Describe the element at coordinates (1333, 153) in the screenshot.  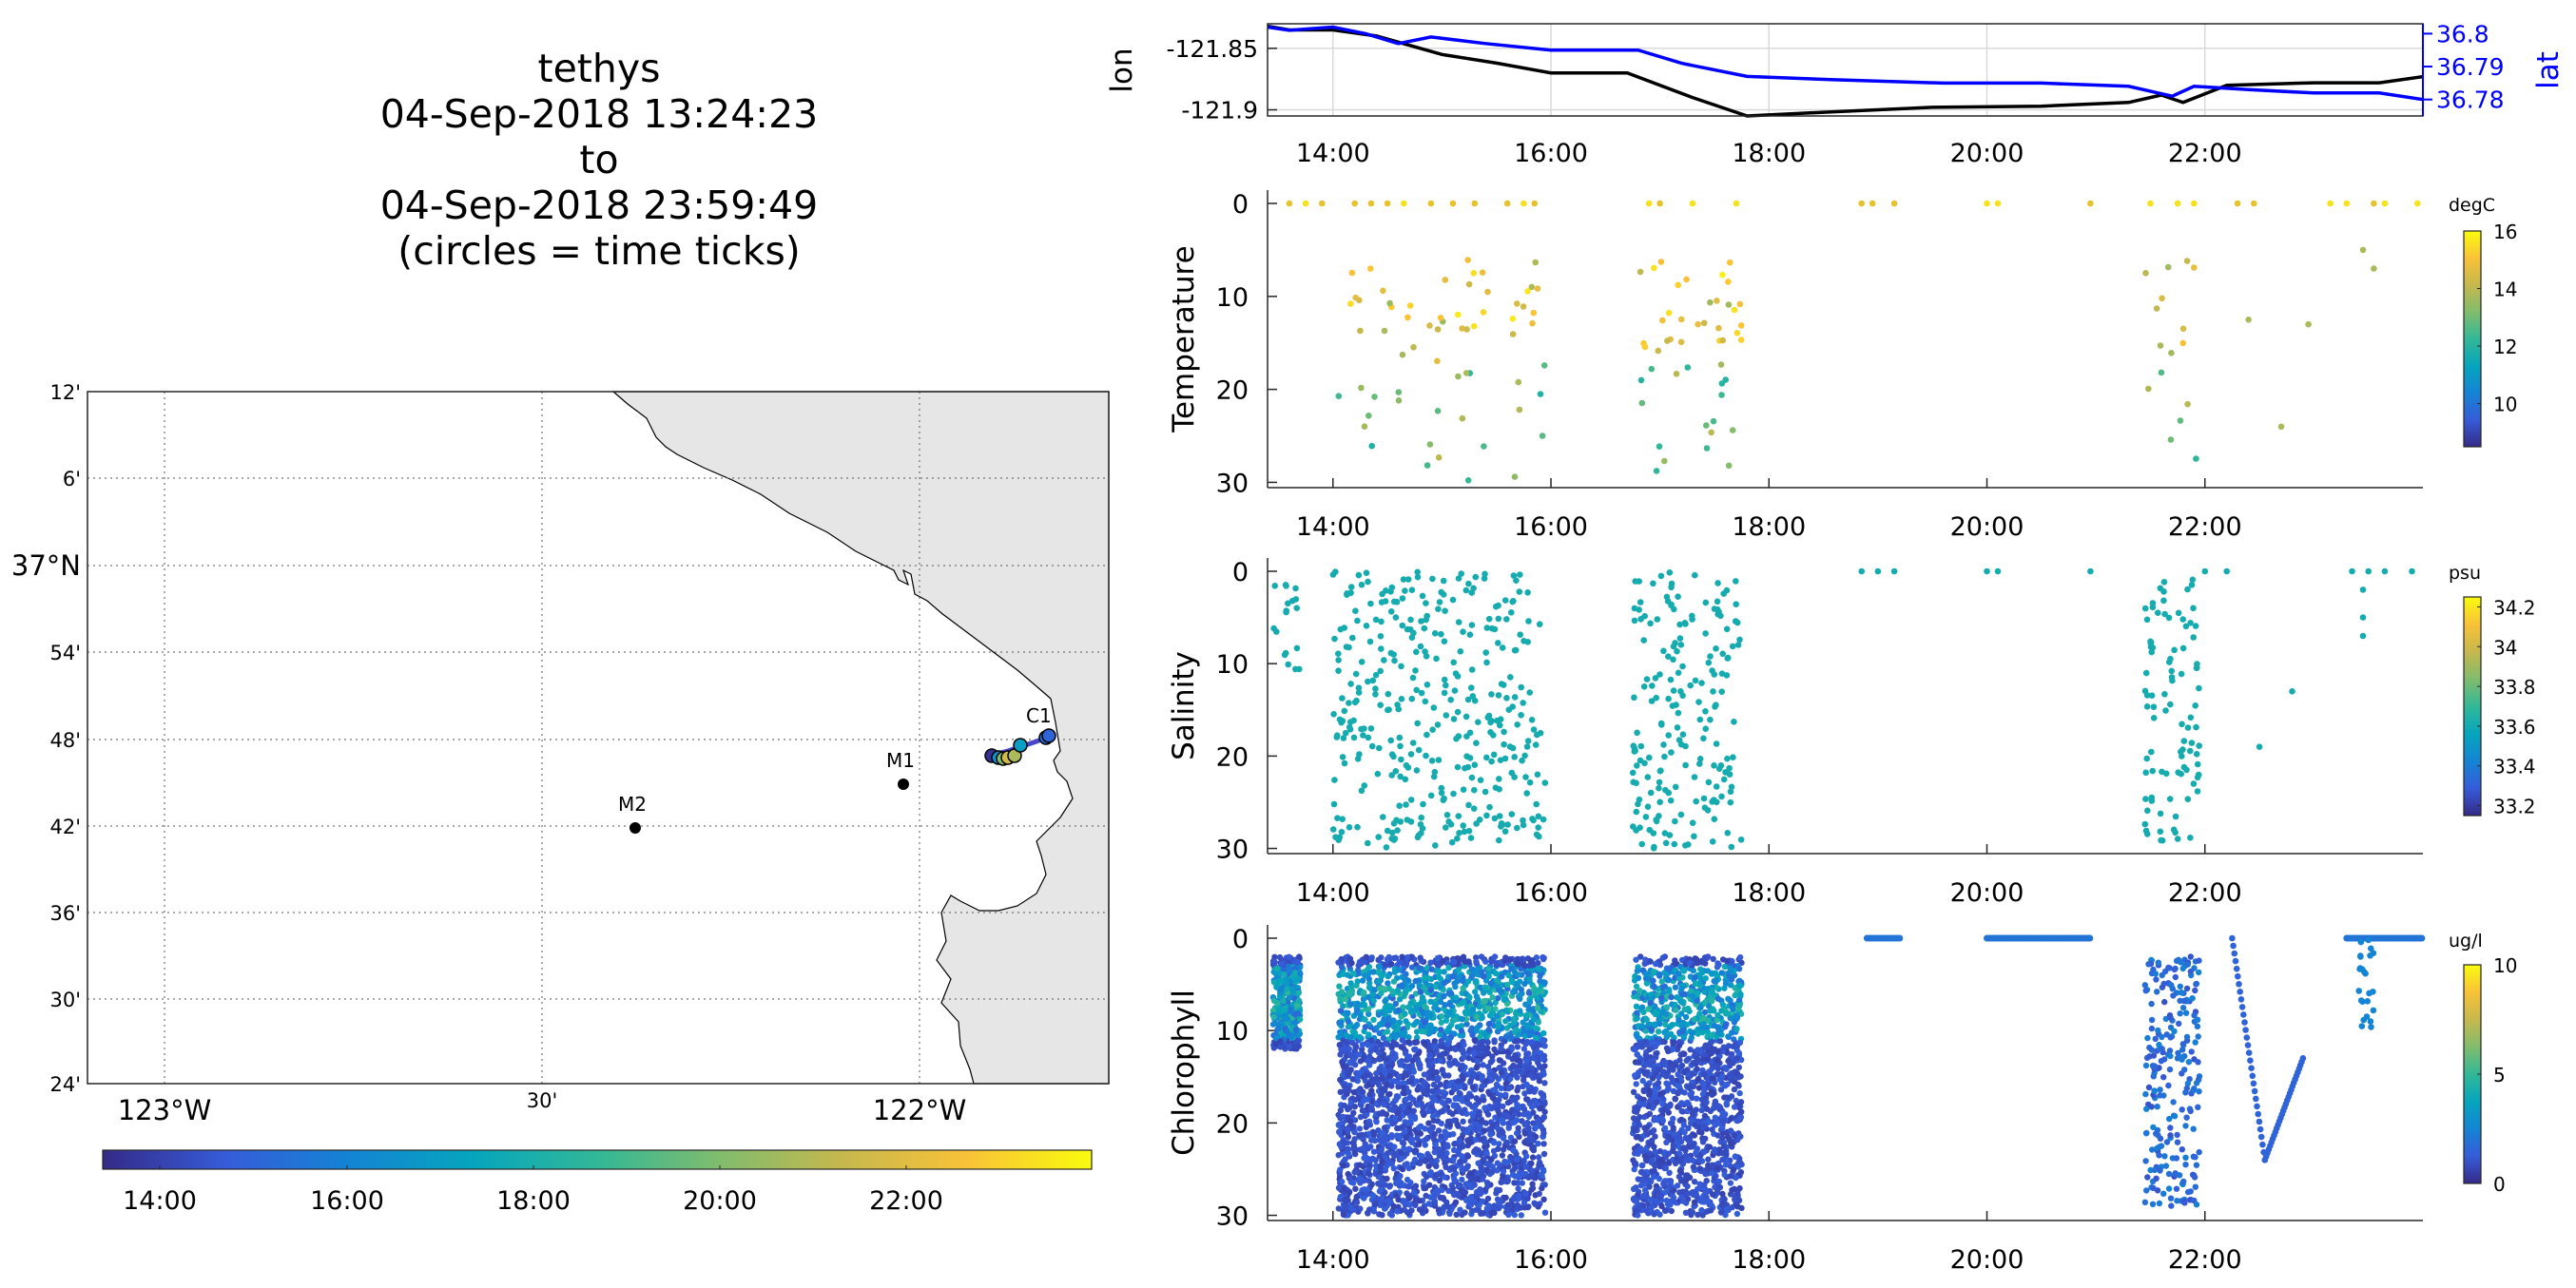
I see `lonlat-x-tick-label: 14:00` at that location.